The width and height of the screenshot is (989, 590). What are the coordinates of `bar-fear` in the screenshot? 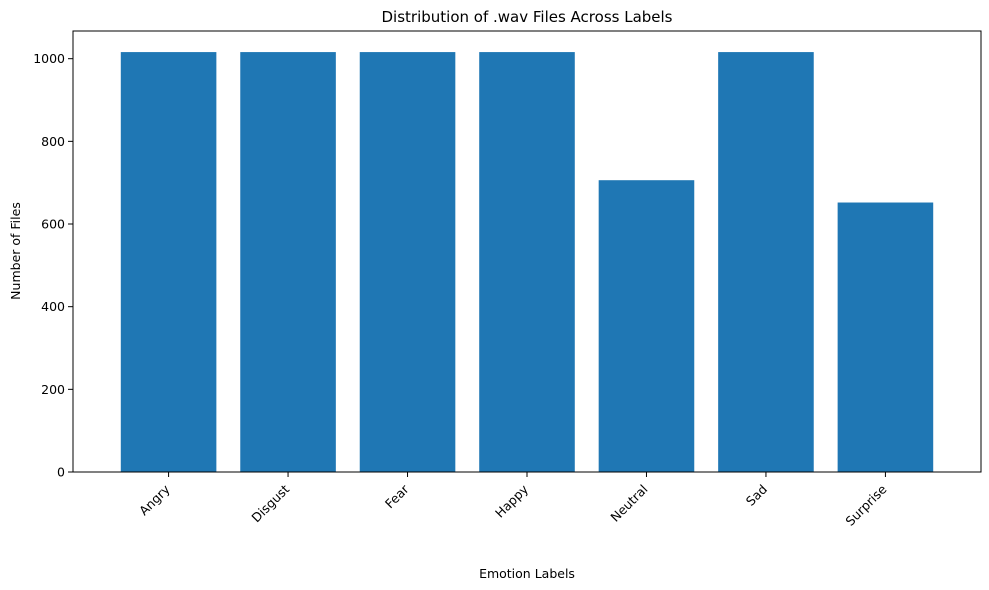 It's located at (407, 262).